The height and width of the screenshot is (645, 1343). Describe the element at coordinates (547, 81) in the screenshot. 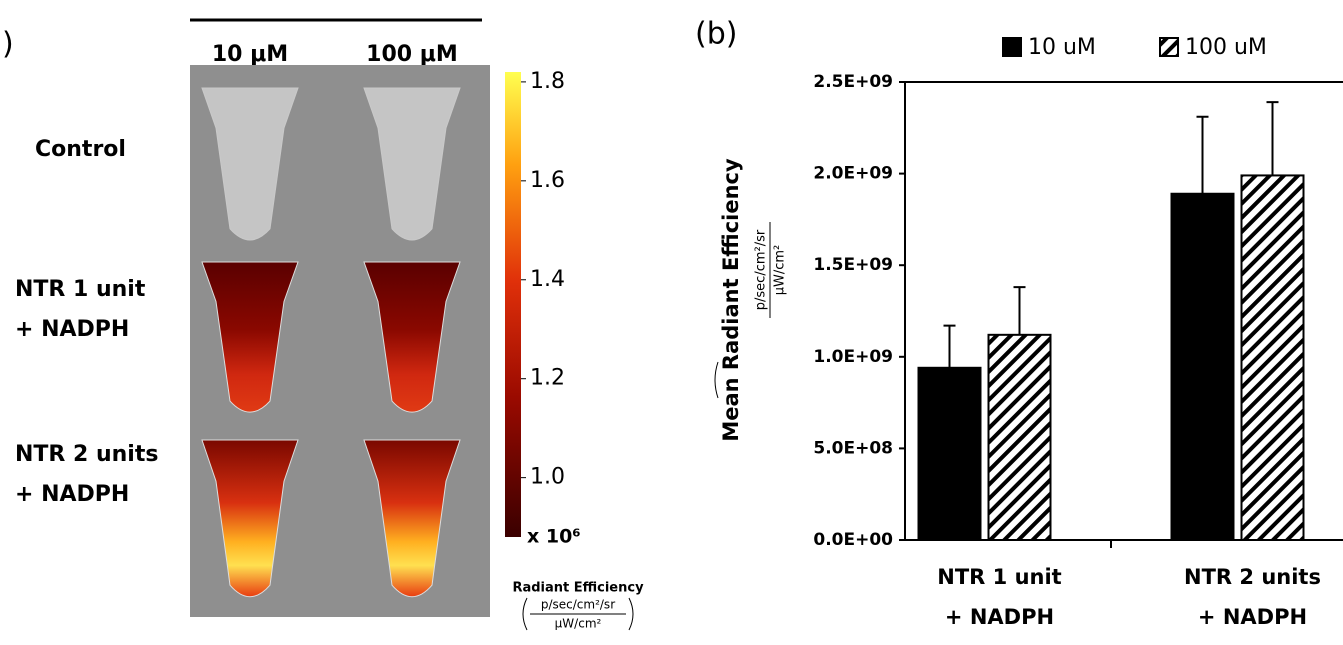

I see `colorbar-tick-label: 1.8` at that location.